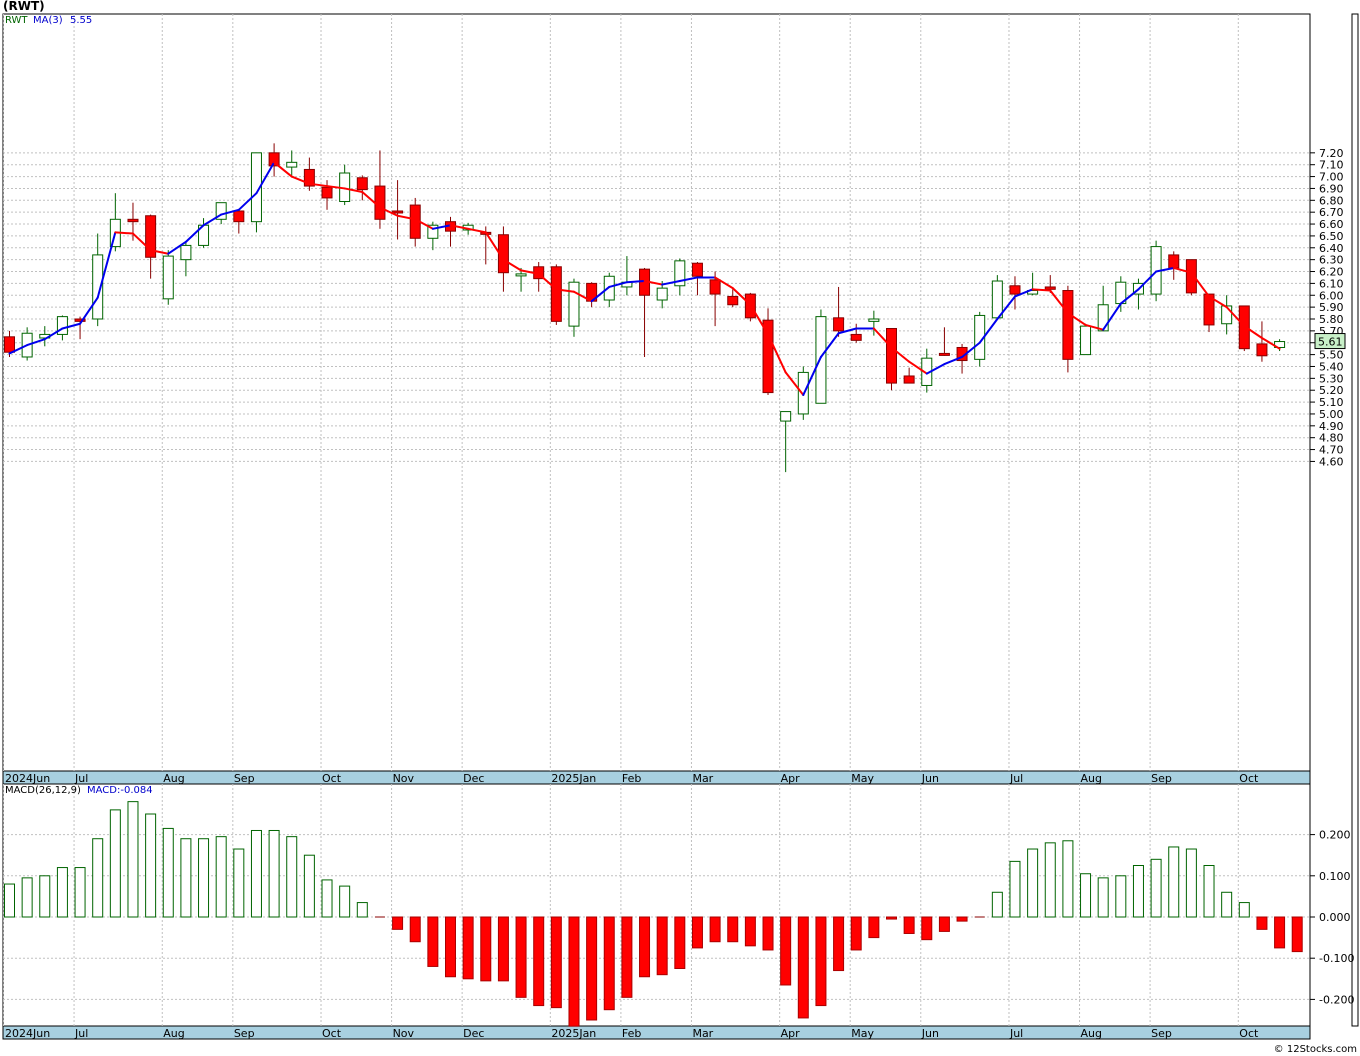 The height and width of the screenshot is (1056, 1360). Describe the element at coordinates (1161, 1033) in the screenshot. I see `x-tick-label: Sep` at that location.